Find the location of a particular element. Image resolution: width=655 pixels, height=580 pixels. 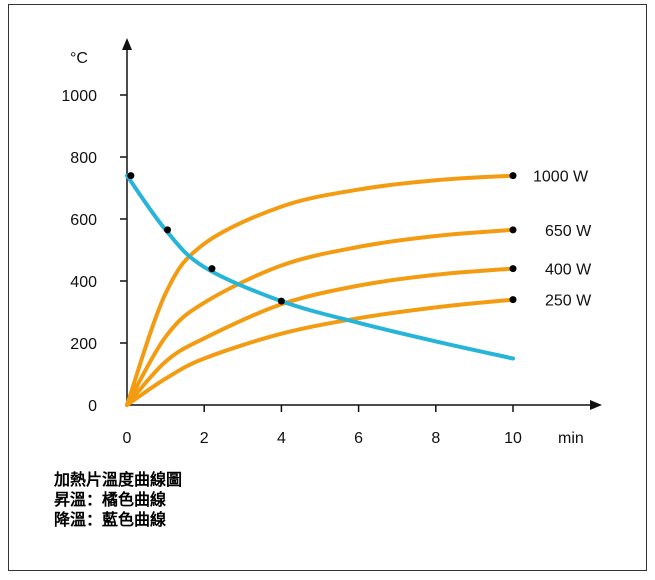

x-tick-label: 4 is located at coordinates (281, 438).